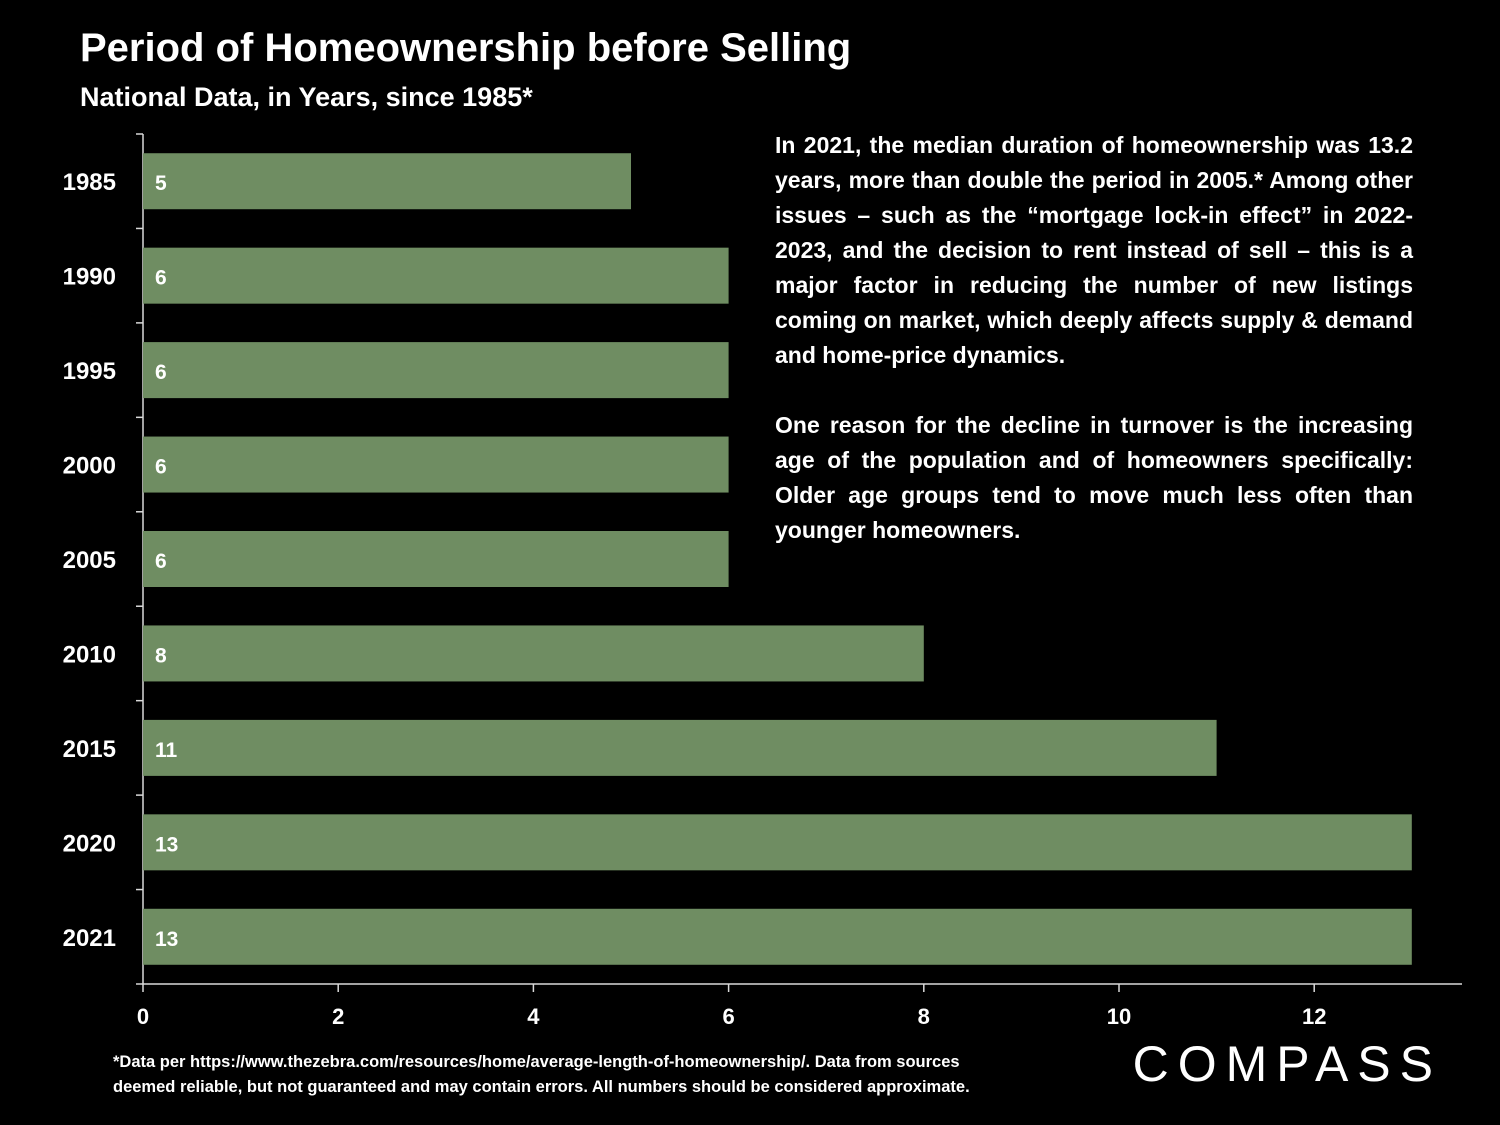 Image resolution: width=1500 pixels, height=1125 pixels. What do you see at coordinates (143, 1016) in the screenshot?
I see `x-tick-label-0: 0` at bounding box center [143, 1016].